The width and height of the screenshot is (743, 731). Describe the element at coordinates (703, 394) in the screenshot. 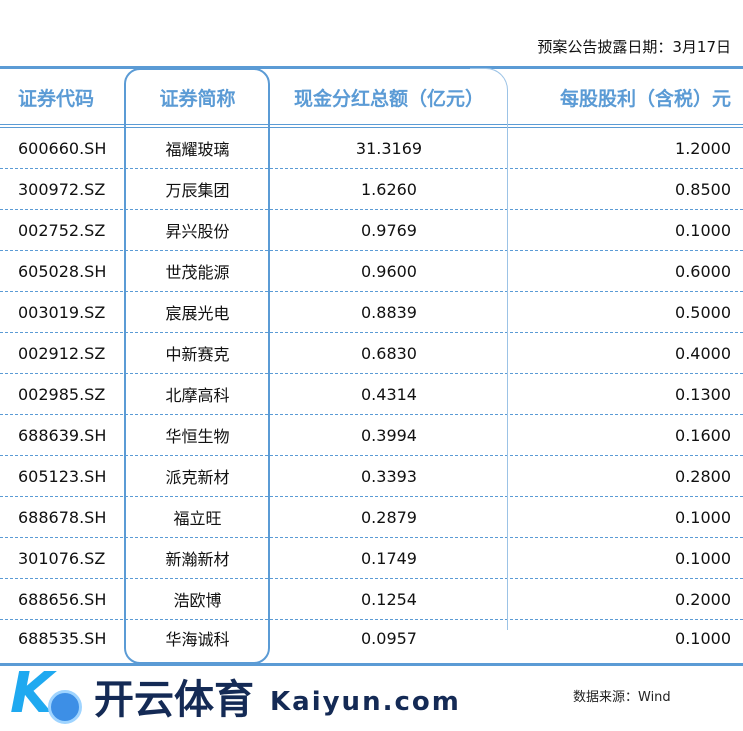

I see `cell-per-share: 0.1300` at that location.